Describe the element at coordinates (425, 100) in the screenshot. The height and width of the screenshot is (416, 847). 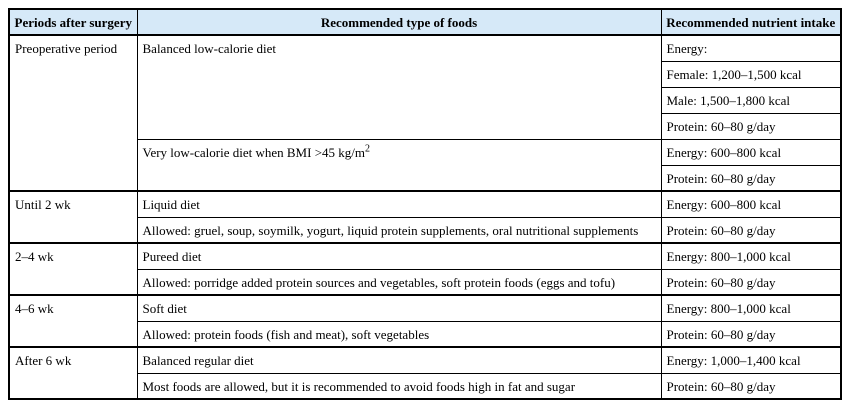
I see `table-row: Male: 1,500–1,800 kcal` at that location.